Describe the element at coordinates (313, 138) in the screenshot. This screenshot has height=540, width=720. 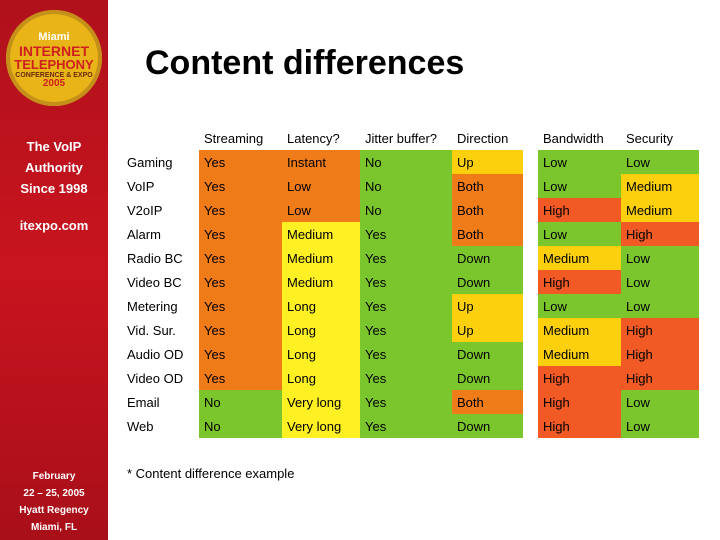
I see `column-header: Latency?` at that location.